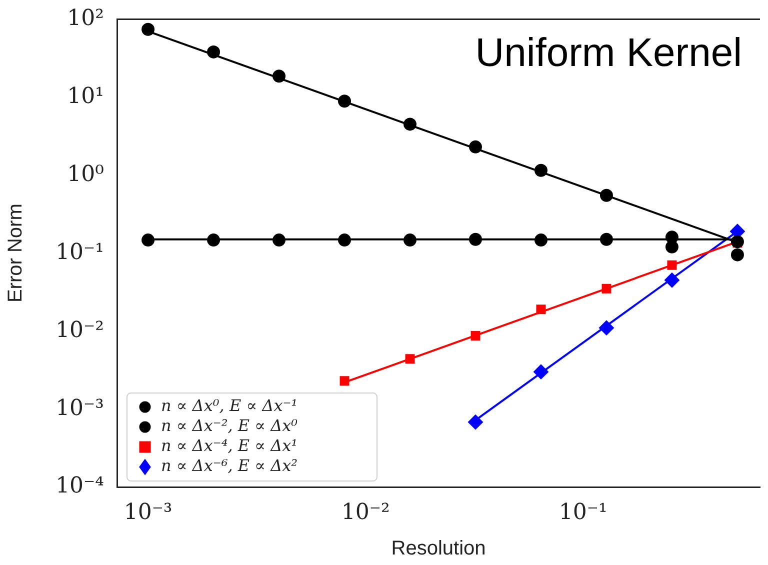  Describe the element at coordinates (85, 96) in the screenshot. I see `y-tick-label: 10¹` at that location.